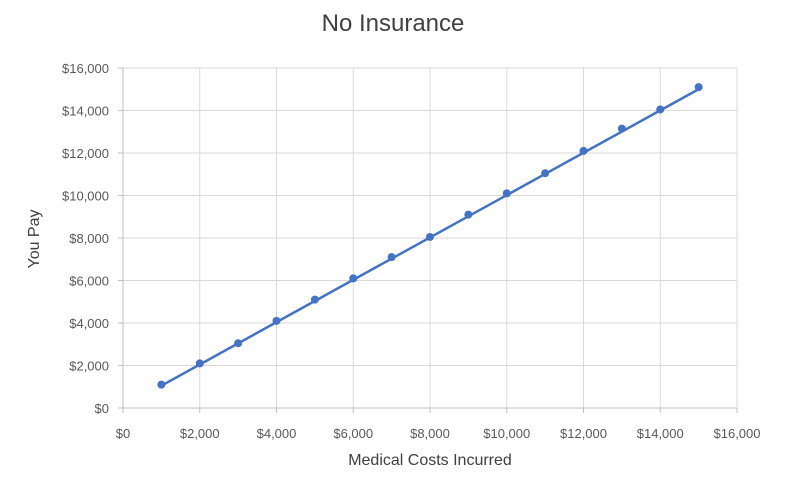  I want to click on x-tick-label: $0, so click(123, 433).